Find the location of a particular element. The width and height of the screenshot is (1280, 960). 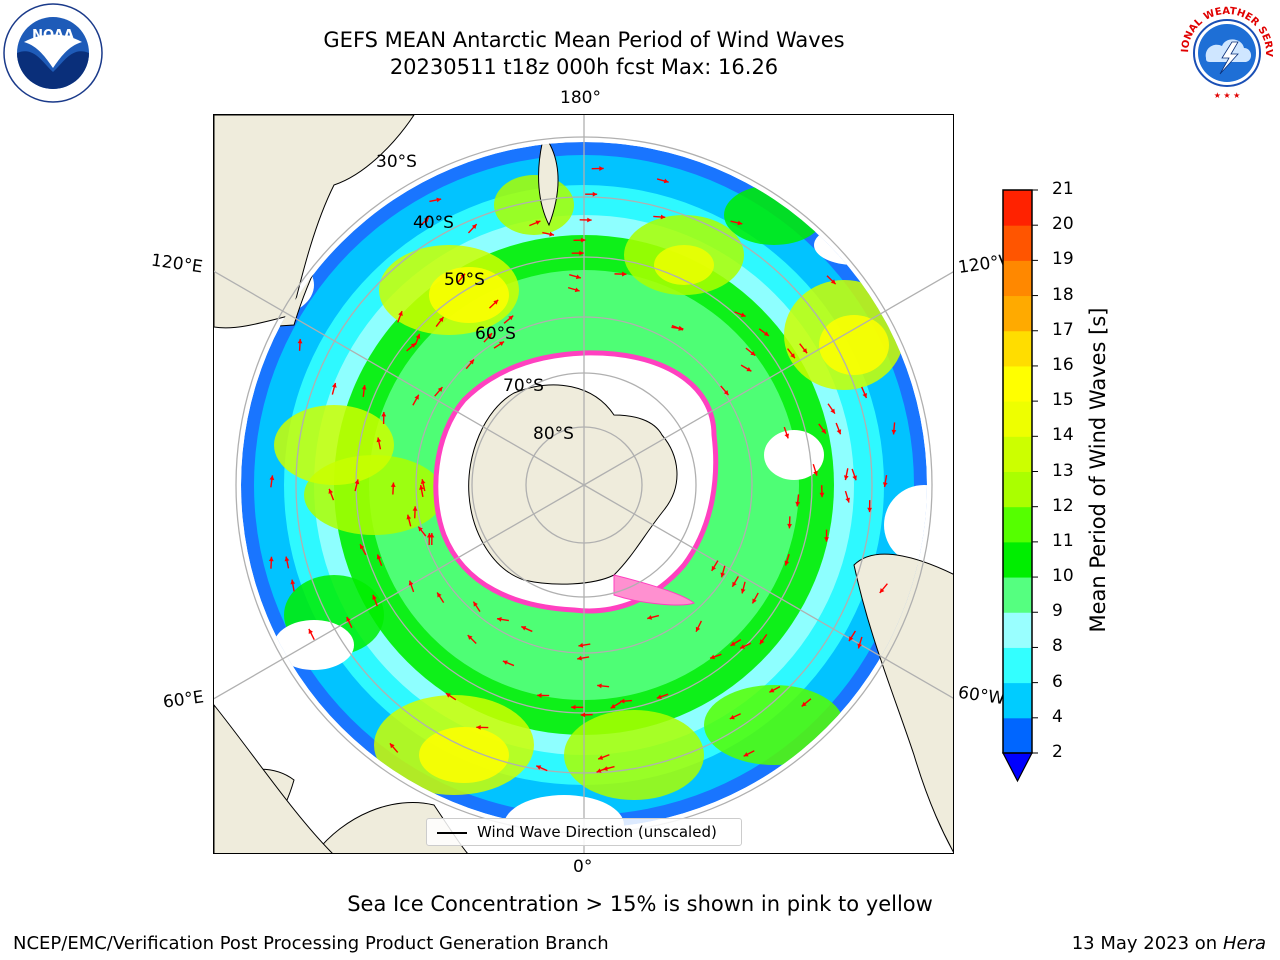

chart-subtitle: 20230511 t18z 000h fcst Max: 16.26 is located at coordinates (584, 67).